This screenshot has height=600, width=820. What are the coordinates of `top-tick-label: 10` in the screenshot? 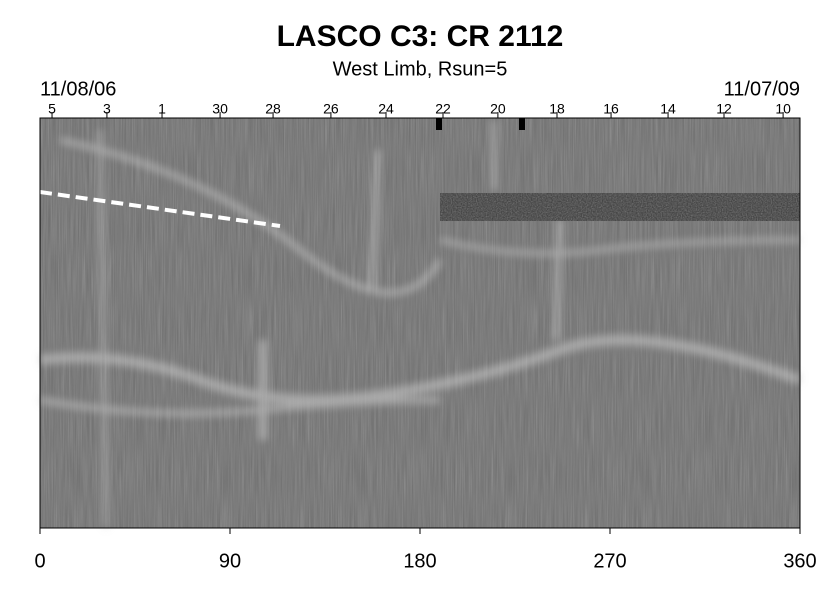 It's located at (783, 109).